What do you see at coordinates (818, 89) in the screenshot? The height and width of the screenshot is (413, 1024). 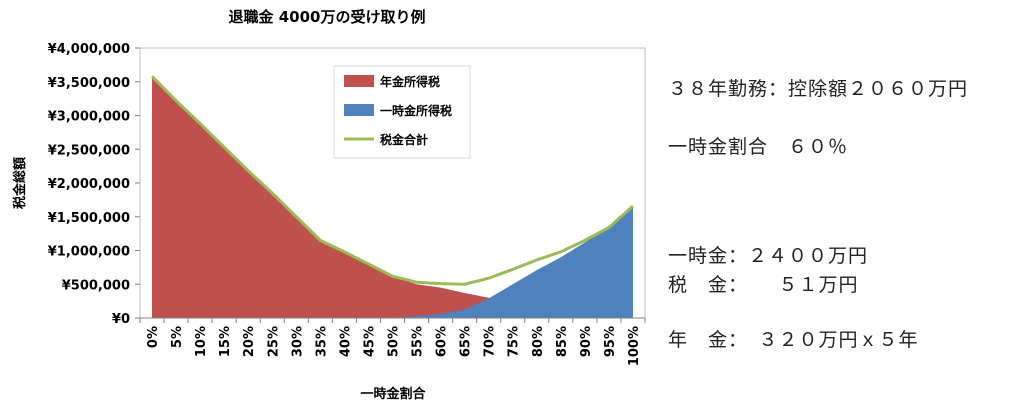 I see `deduction-note: ３８年勤務：控除額２０６０万円` at bounding box center [818, 89].